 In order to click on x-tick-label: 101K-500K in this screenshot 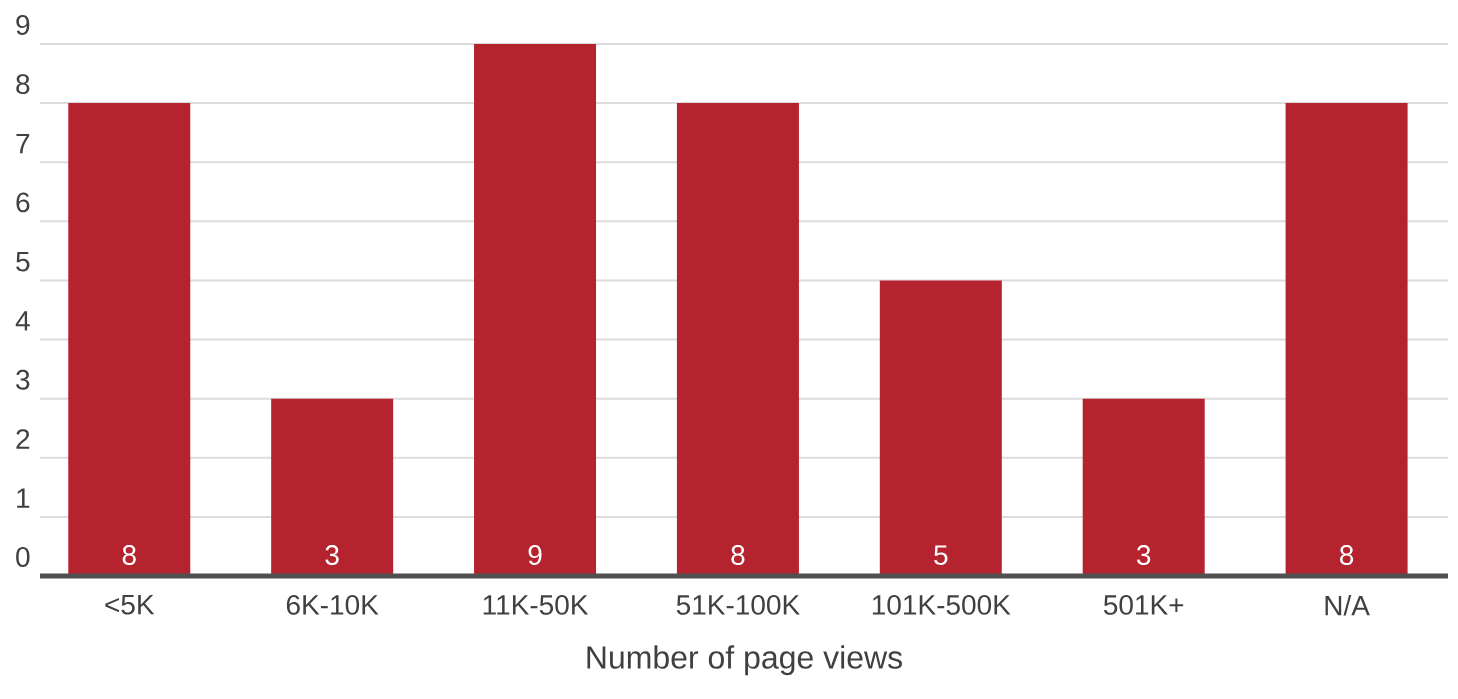, I will do `click(941, 605)`.